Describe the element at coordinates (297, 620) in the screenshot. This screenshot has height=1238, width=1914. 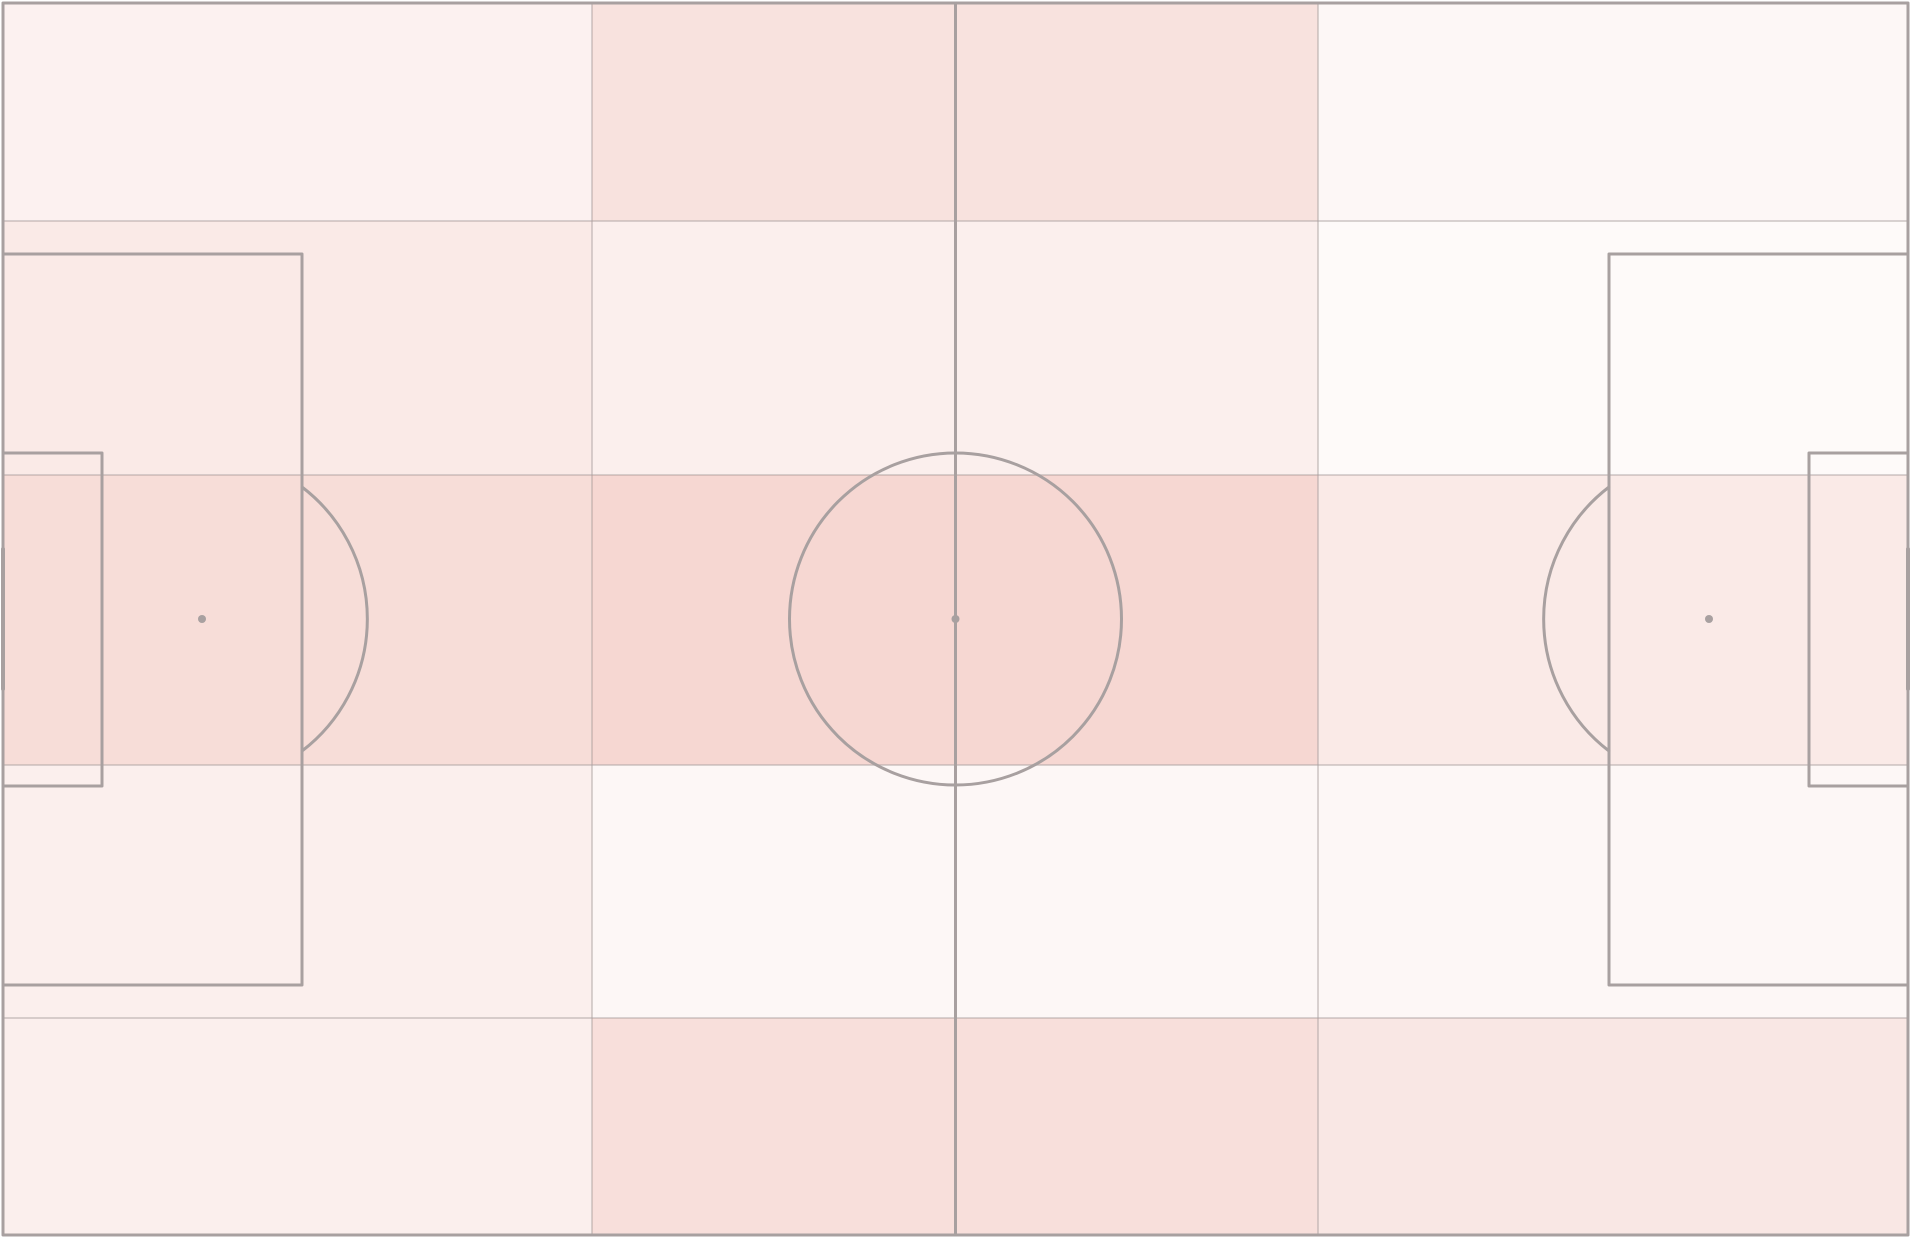
I see `heatmap-cell-r3-c1` at that location.